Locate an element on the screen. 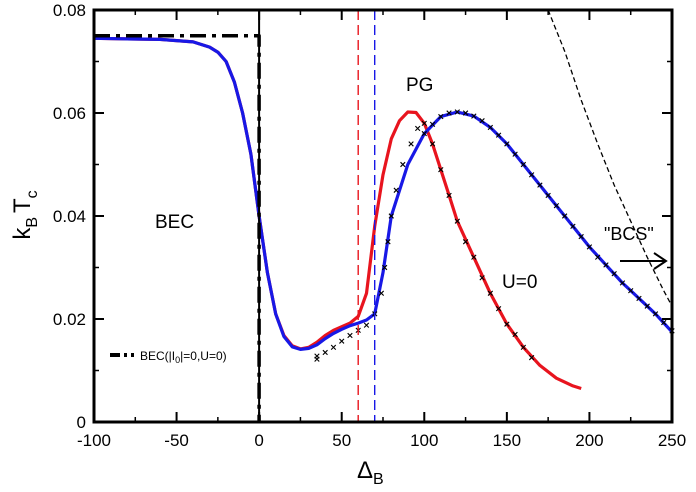  x-tick-label: -50 is located at coordinates (176, 440).